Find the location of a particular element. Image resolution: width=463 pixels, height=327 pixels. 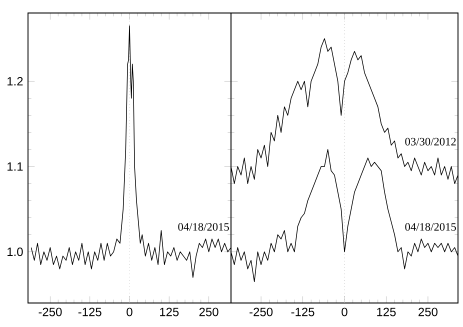

y-tick-label: 1.1 is located at coordinates (15, 166).